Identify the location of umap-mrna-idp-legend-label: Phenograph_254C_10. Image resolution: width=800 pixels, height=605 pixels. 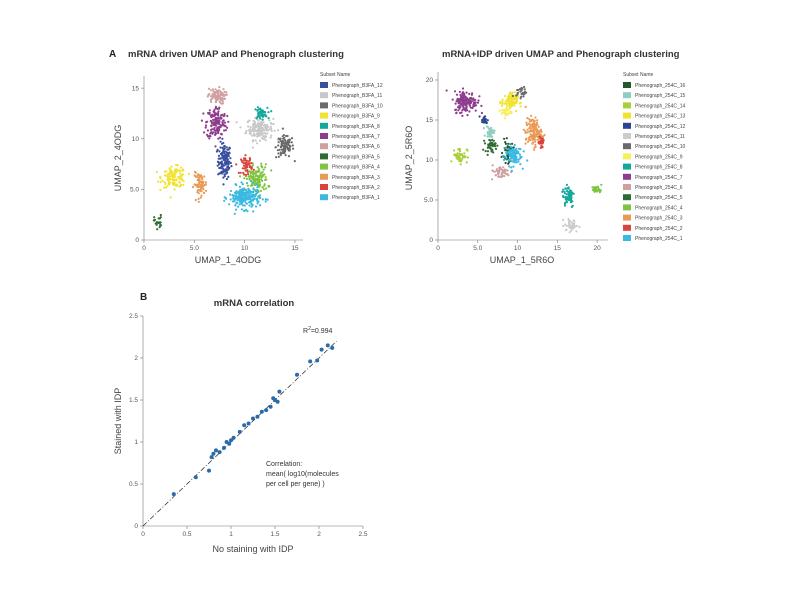
(660, 147).